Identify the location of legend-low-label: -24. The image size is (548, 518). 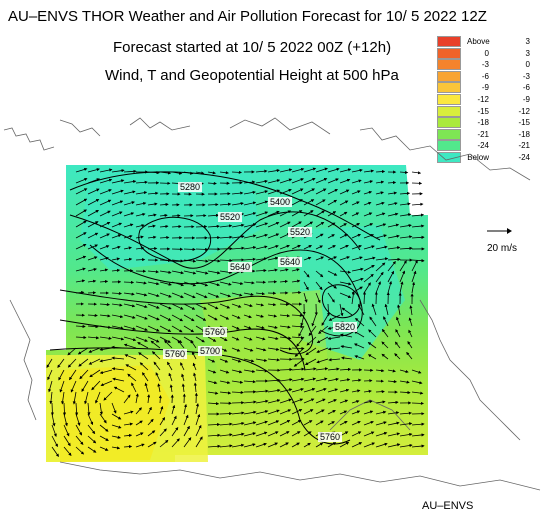
(483, 146).